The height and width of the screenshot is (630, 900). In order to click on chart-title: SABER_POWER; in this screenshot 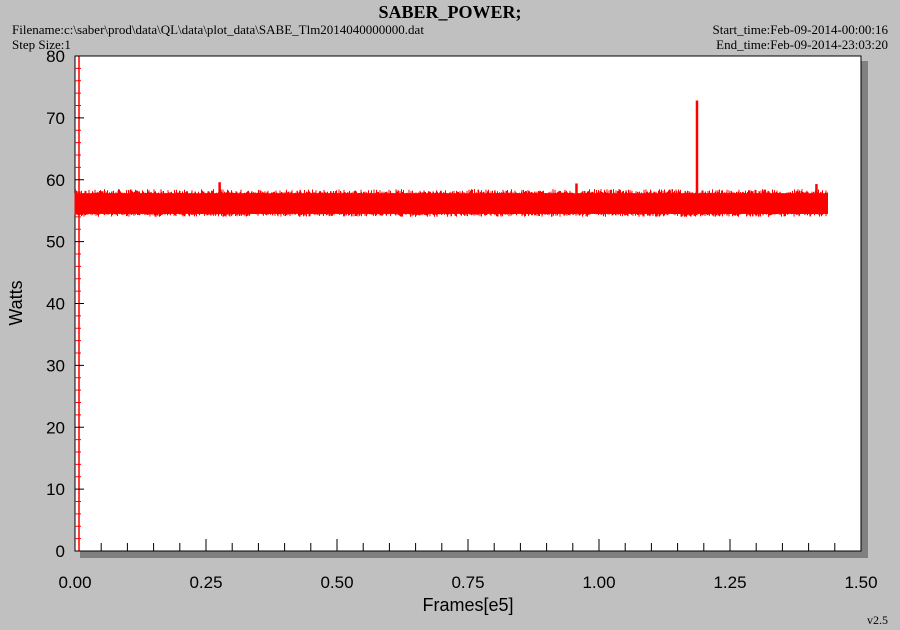, I will do `click(450, 12)`.